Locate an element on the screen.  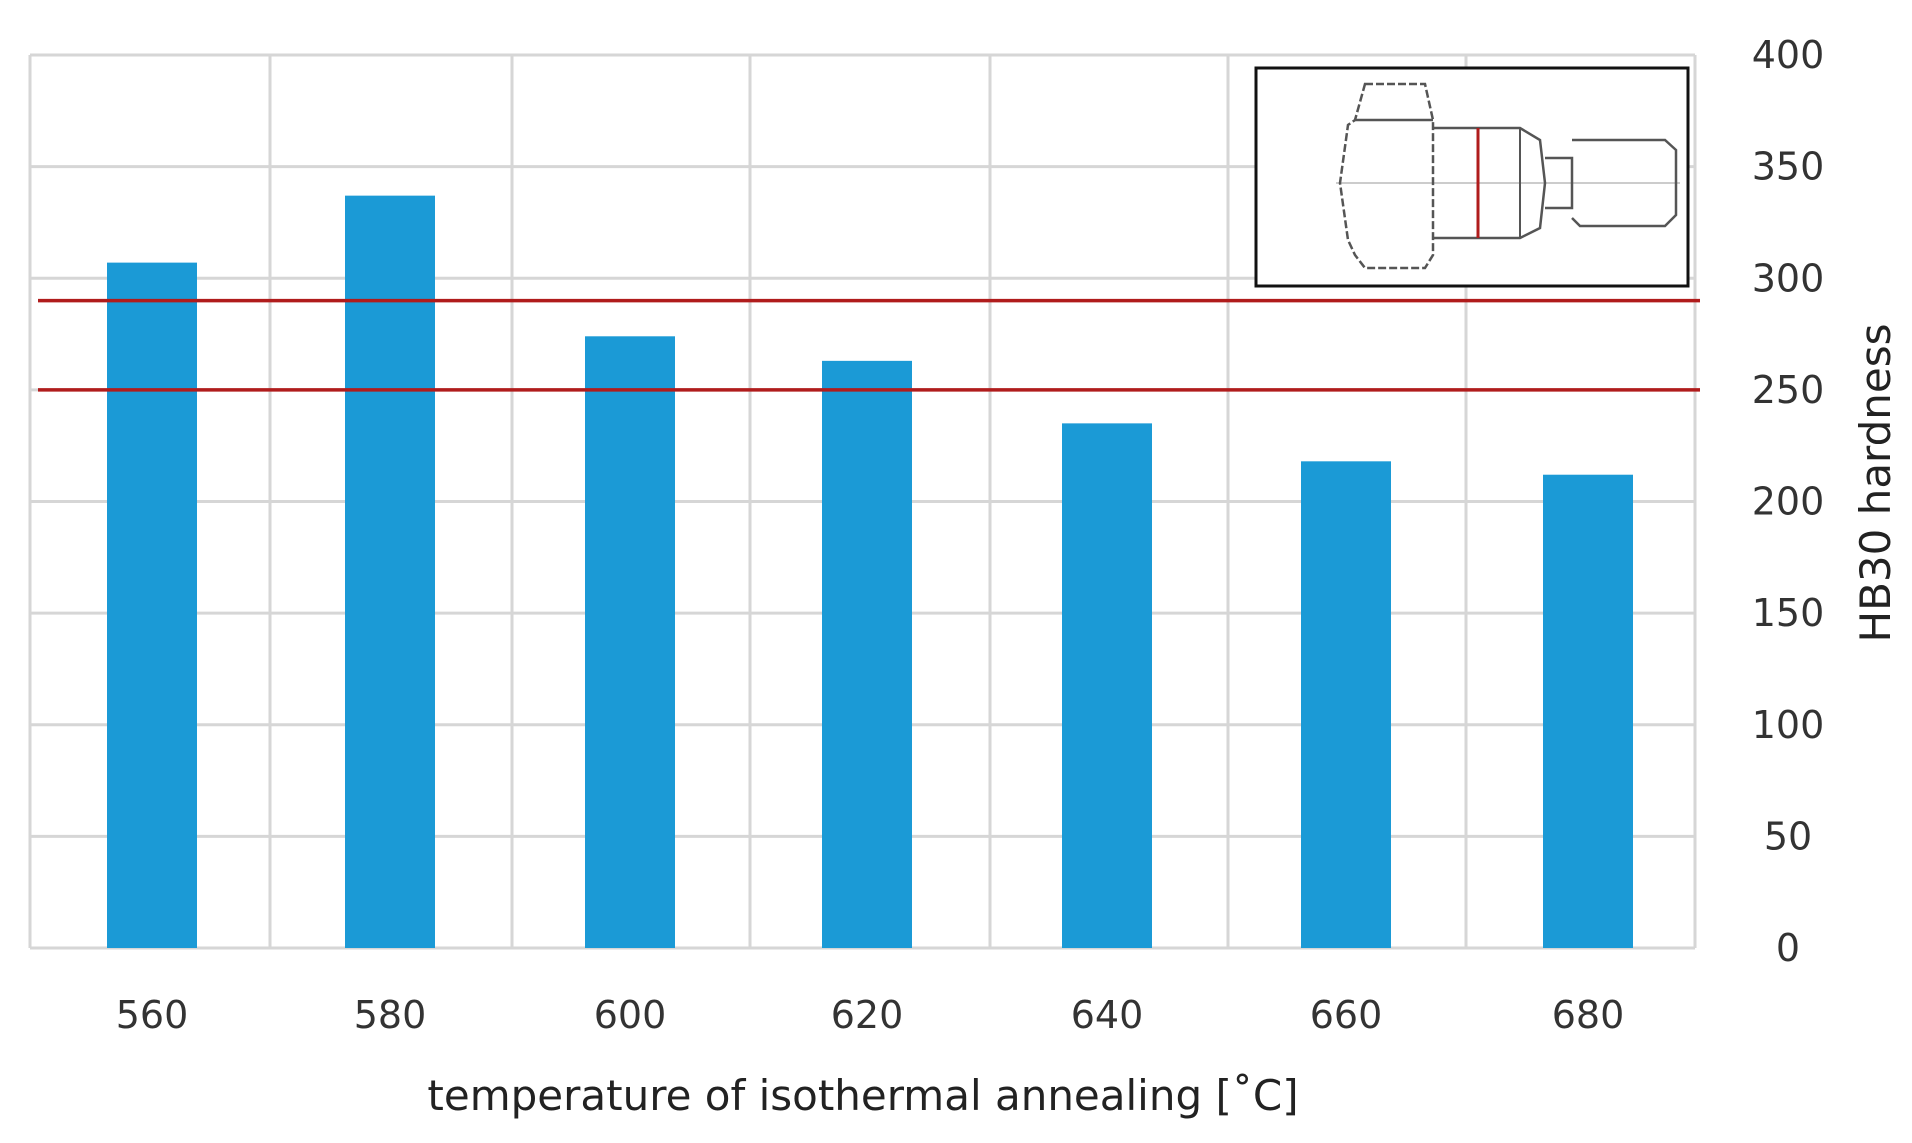
x-tick-label-580: 580 is located at coordinates (390, 1015).